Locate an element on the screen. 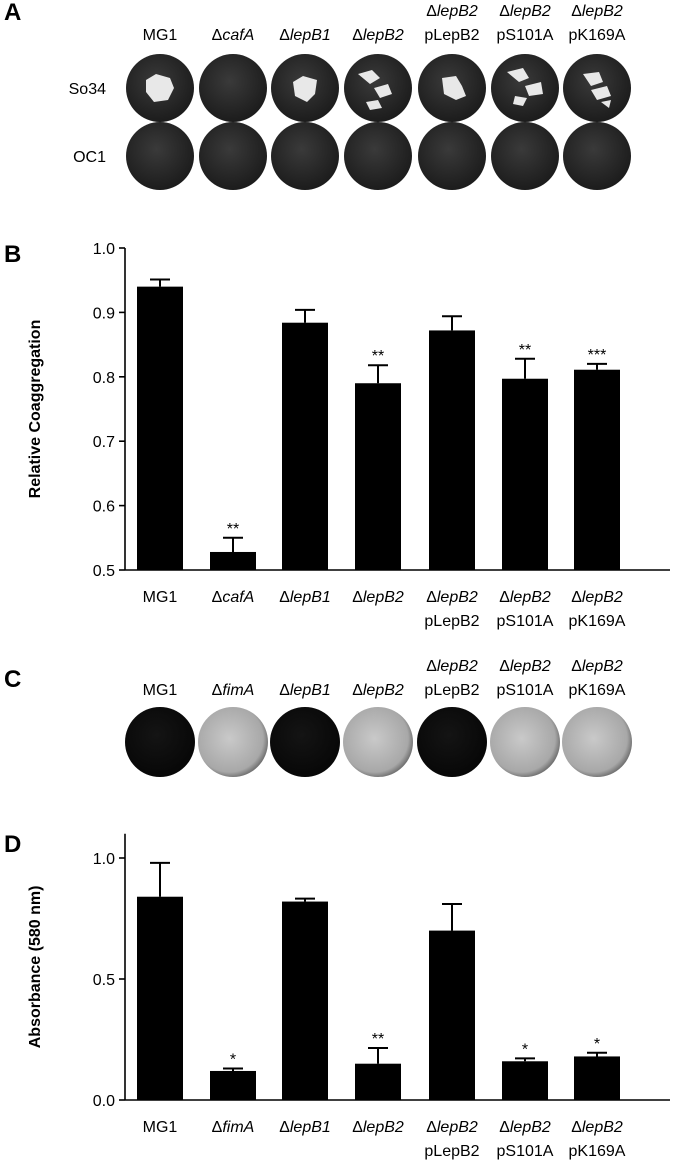 This screenshot has width=680, height=1163. x-tick-label: pS101A is located at coordinates (525, 621).